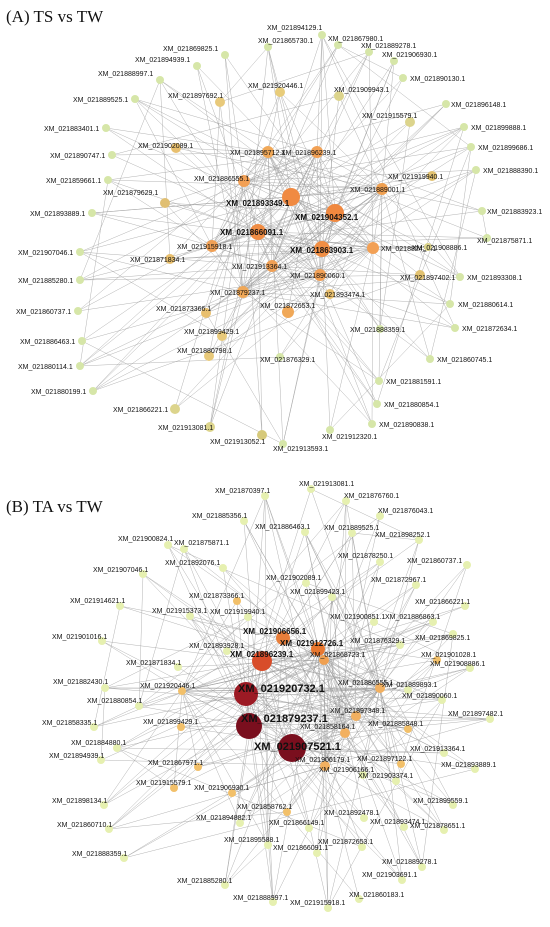 The width and height of the screenshot is (550, 927). Describe the element at coordinates (84, 825) in the screenshot. I see `node-label: XM_021860710.1` at that location.